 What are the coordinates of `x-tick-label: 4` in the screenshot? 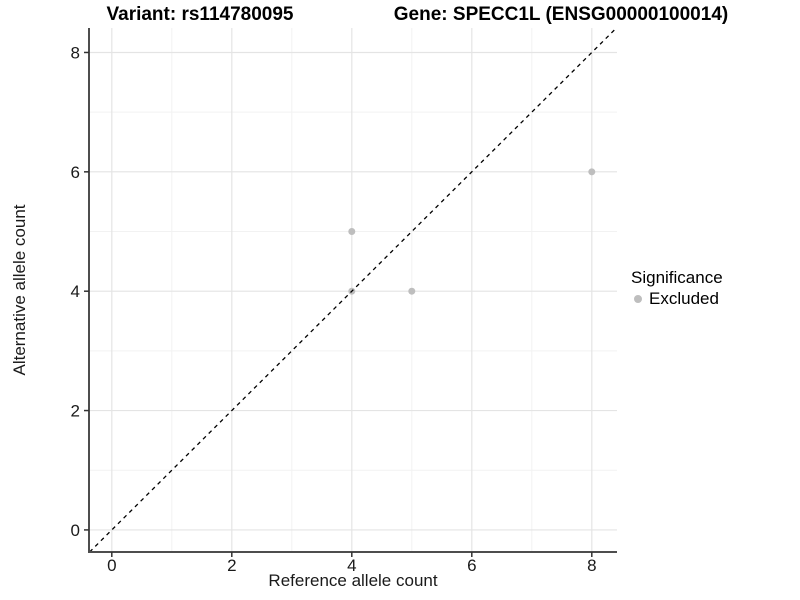 It's located at (351, 565).